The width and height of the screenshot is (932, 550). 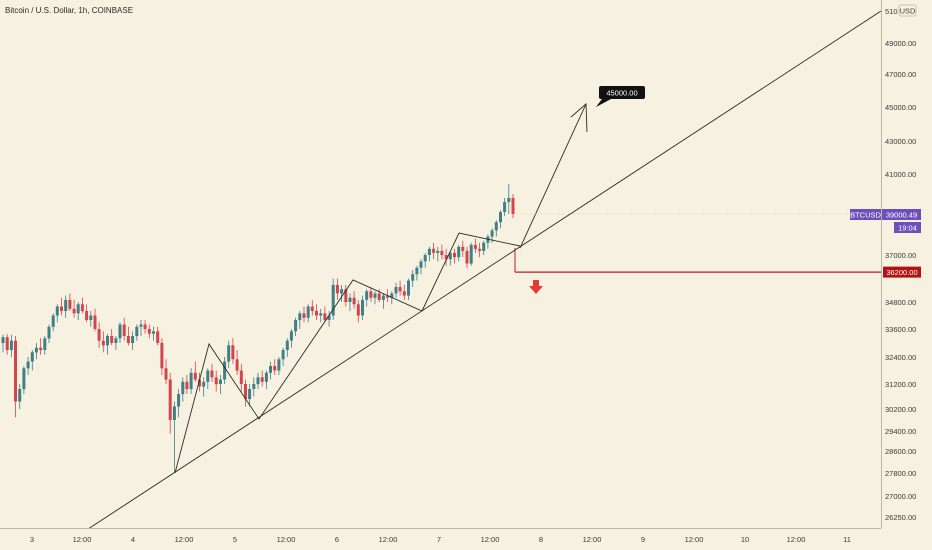 I want to click on currency-label-box, so click(x=907, y=10).